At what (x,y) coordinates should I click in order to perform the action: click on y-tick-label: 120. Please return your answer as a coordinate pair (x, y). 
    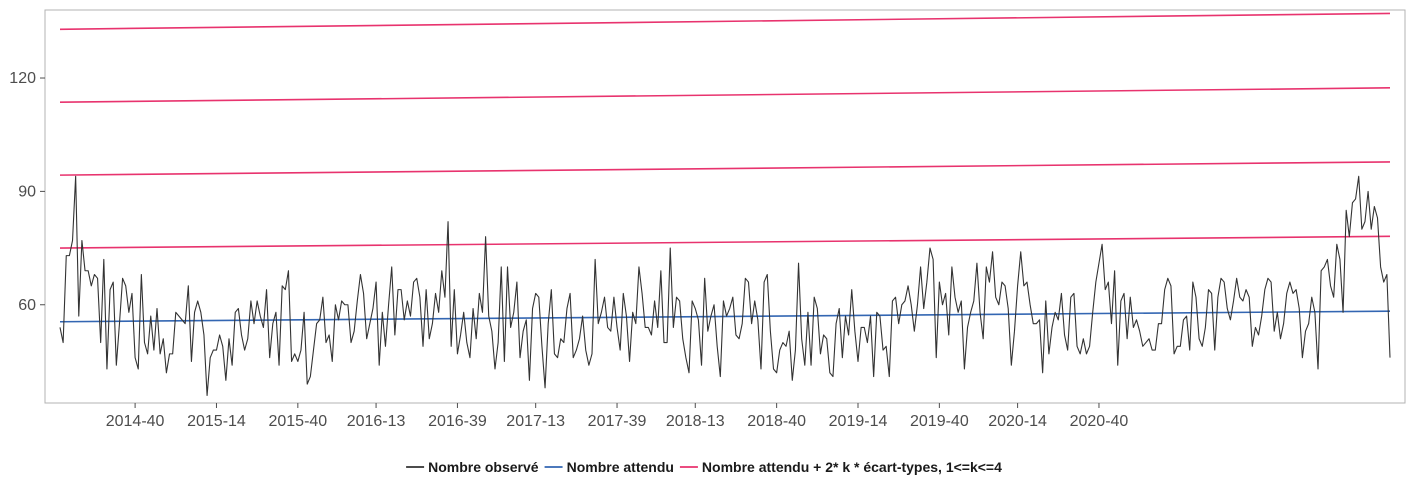
    Looking at the image, I should click on (22, 78).